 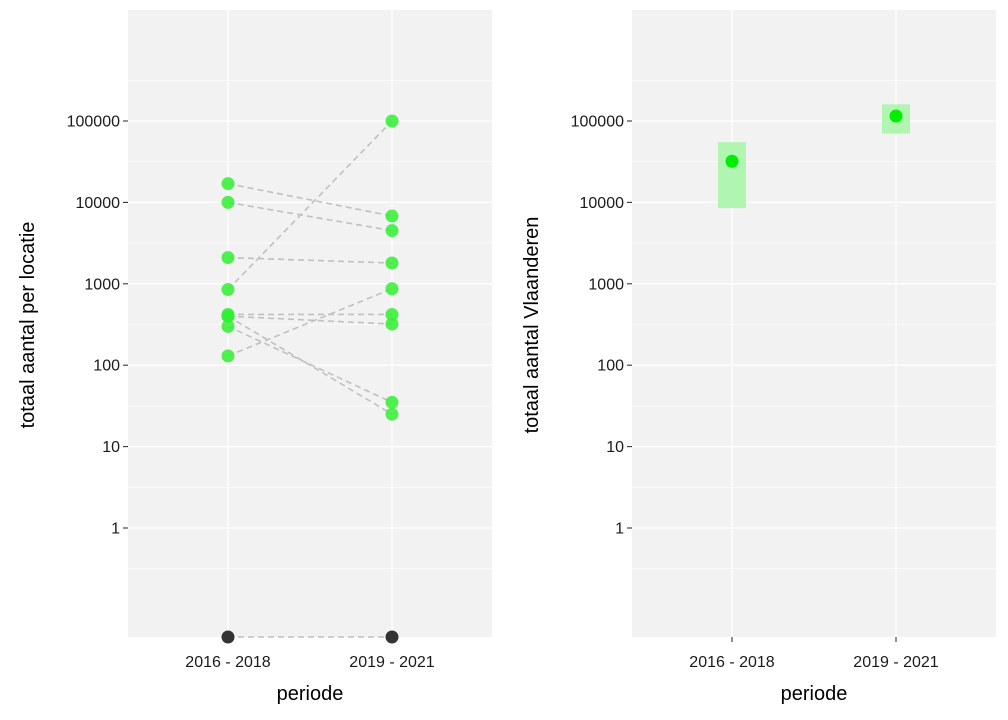 What do you see at coordinates (732, 175) in the screenshot?
I see `confidence-interval-bar` at bounding box center [732, 175].